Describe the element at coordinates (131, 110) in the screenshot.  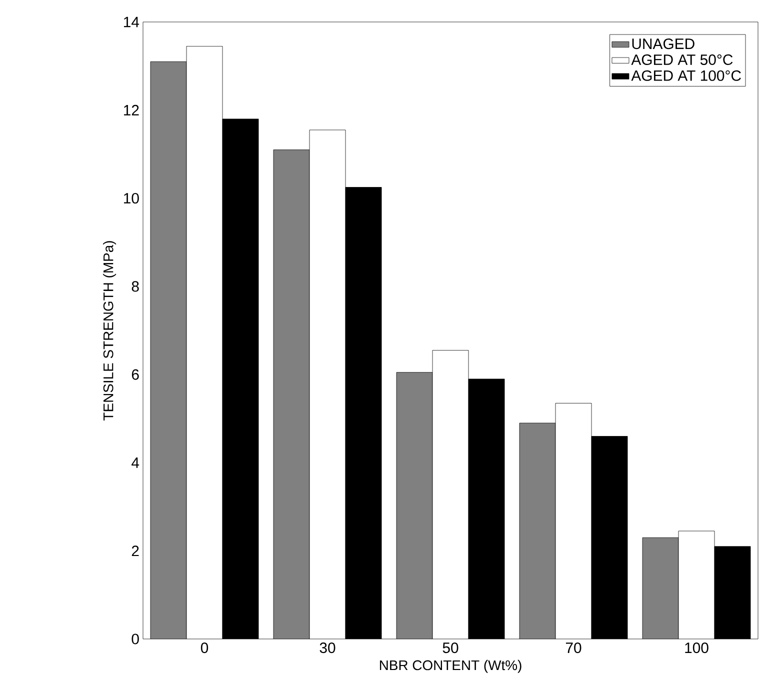
I see `y-tick-label: 12` at that location.